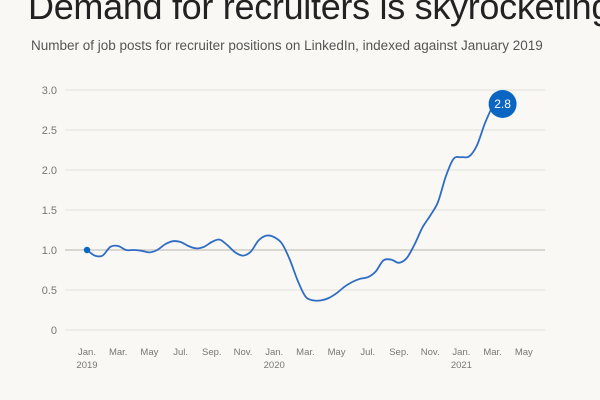 This screenshot has height=400, width=600. What do you see at coordinates (49, 131) in the screenshot?
I see `y-tick-label: 2.5` at bounding box center [49, 131].